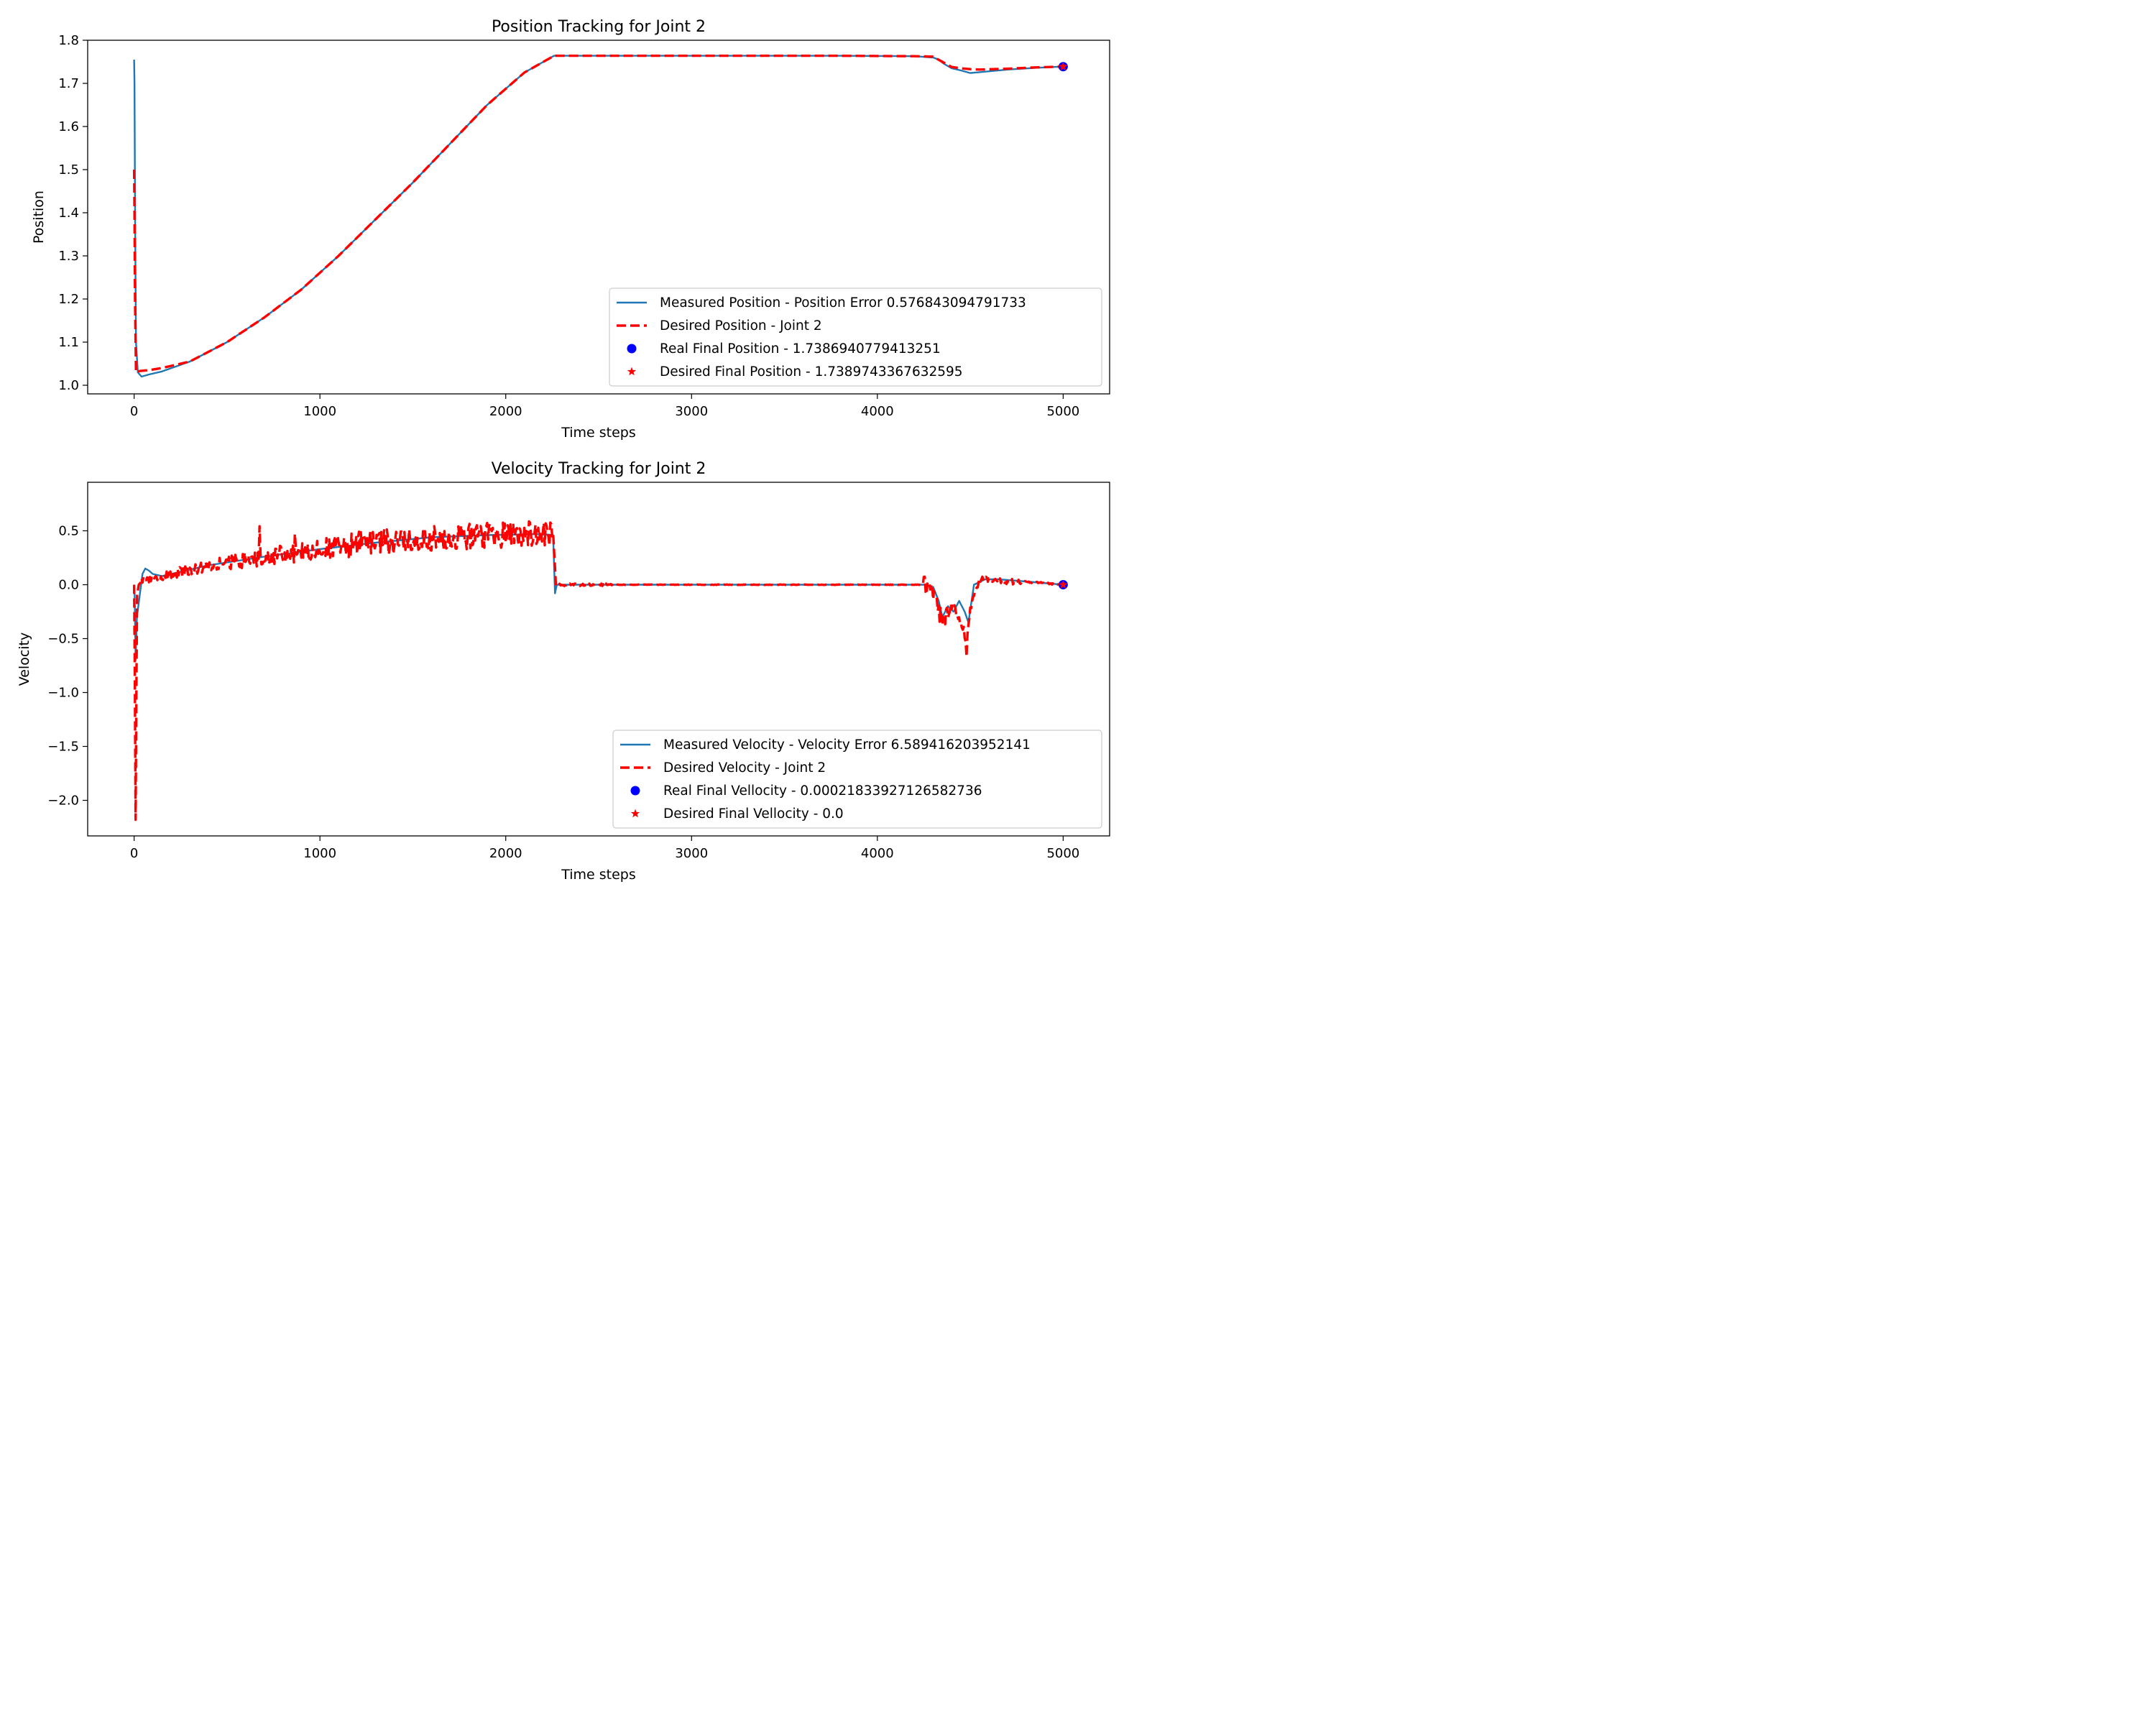 Image resolution: width=2156 pixels, height=1725 pixels. I want to click on y-tick-label: 1.0, so click(68, 385).